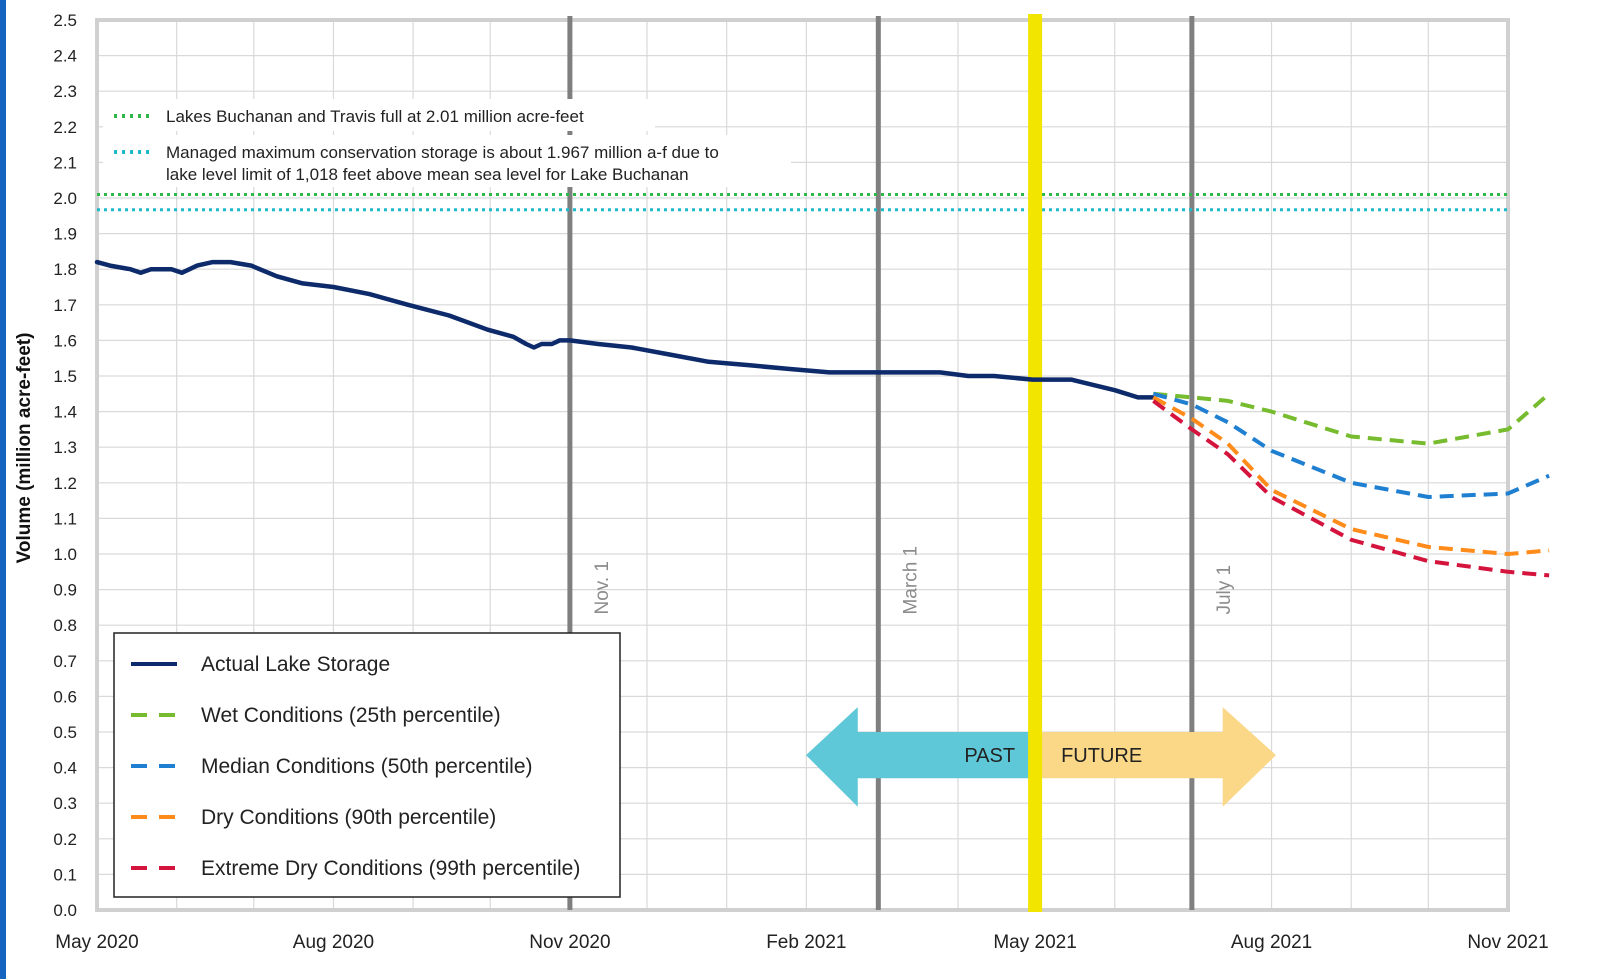 Image resolution: width=1610 pixels, height=979 pixels. What do you see at coordinates (96, 942) in the screenshot?
I see `x-tick-label: May 2020` at bounding box center [96, 942].